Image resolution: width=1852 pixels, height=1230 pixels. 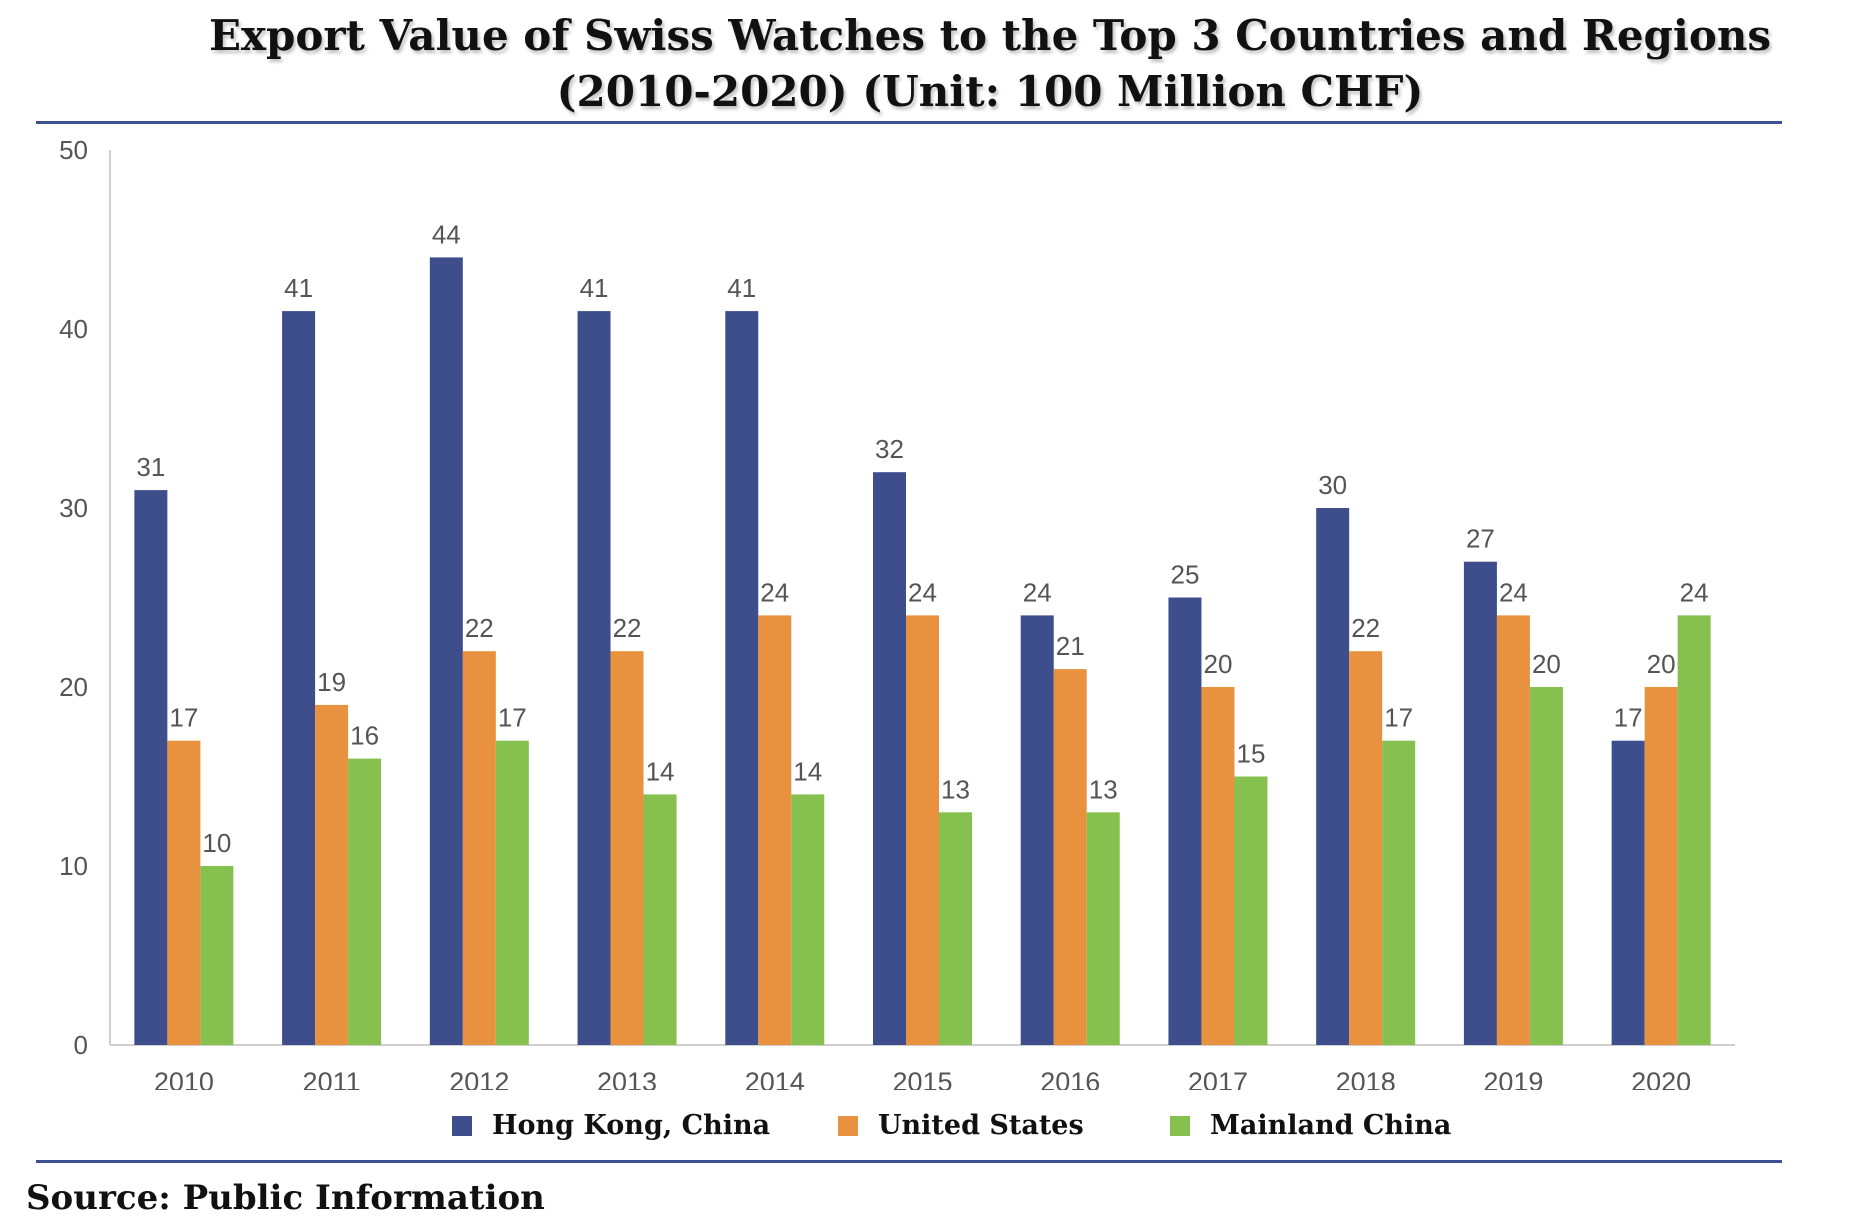 I want to click on y-tick-label: 30, so click(x=73, y=508).